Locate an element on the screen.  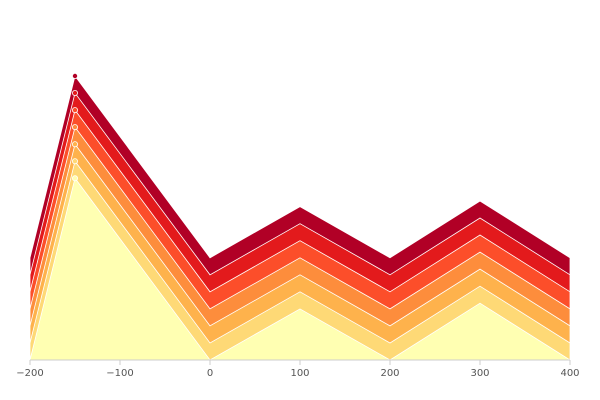
x-tick-label-3: 100 is located at coordinates (299, 373).